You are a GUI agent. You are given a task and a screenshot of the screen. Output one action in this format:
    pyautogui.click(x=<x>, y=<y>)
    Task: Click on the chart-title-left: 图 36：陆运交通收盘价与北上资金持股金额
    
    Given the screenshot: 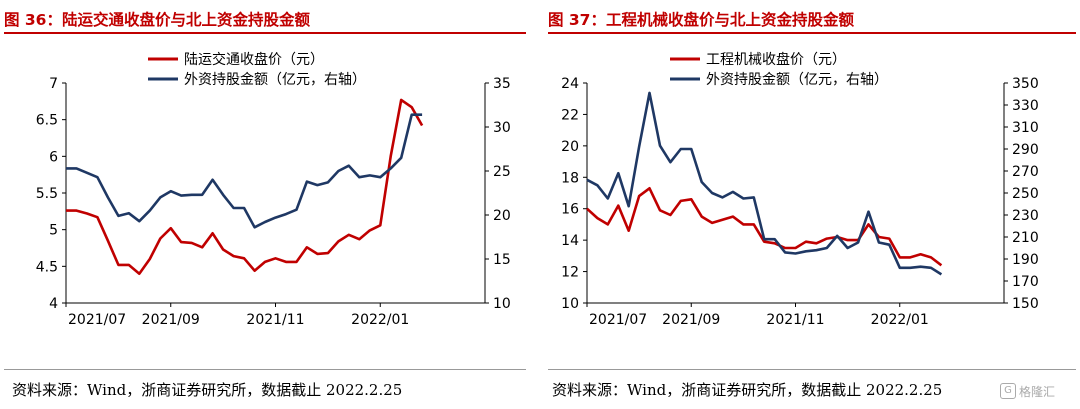 What is the action you would take?
    pyautogui.click(x=157, y=20)
    